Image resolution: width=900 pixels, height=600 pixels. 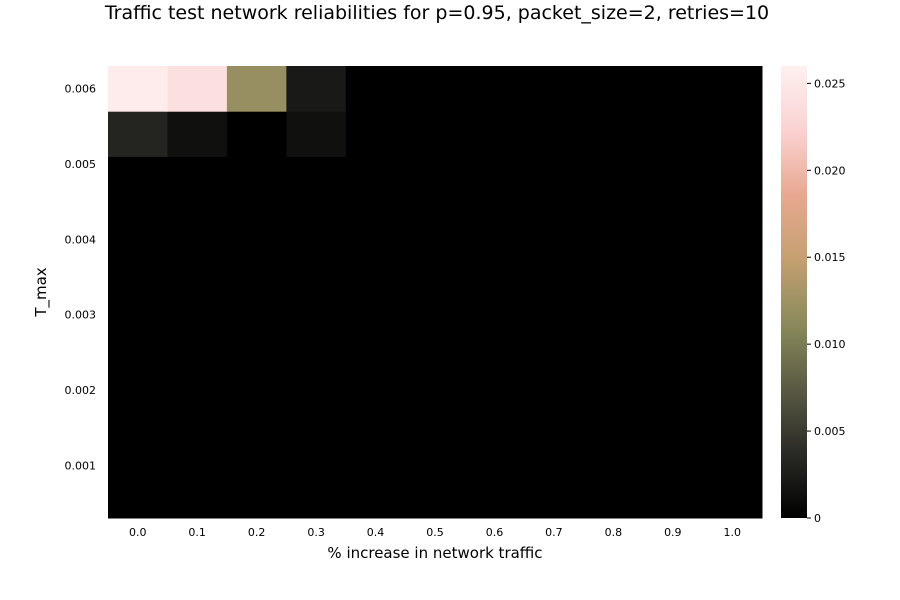 What do you see at coordinates (434, 553) in the screenshot?
I see `x-axis-label: % increase in network traffic` at bounding box center [434, 553].